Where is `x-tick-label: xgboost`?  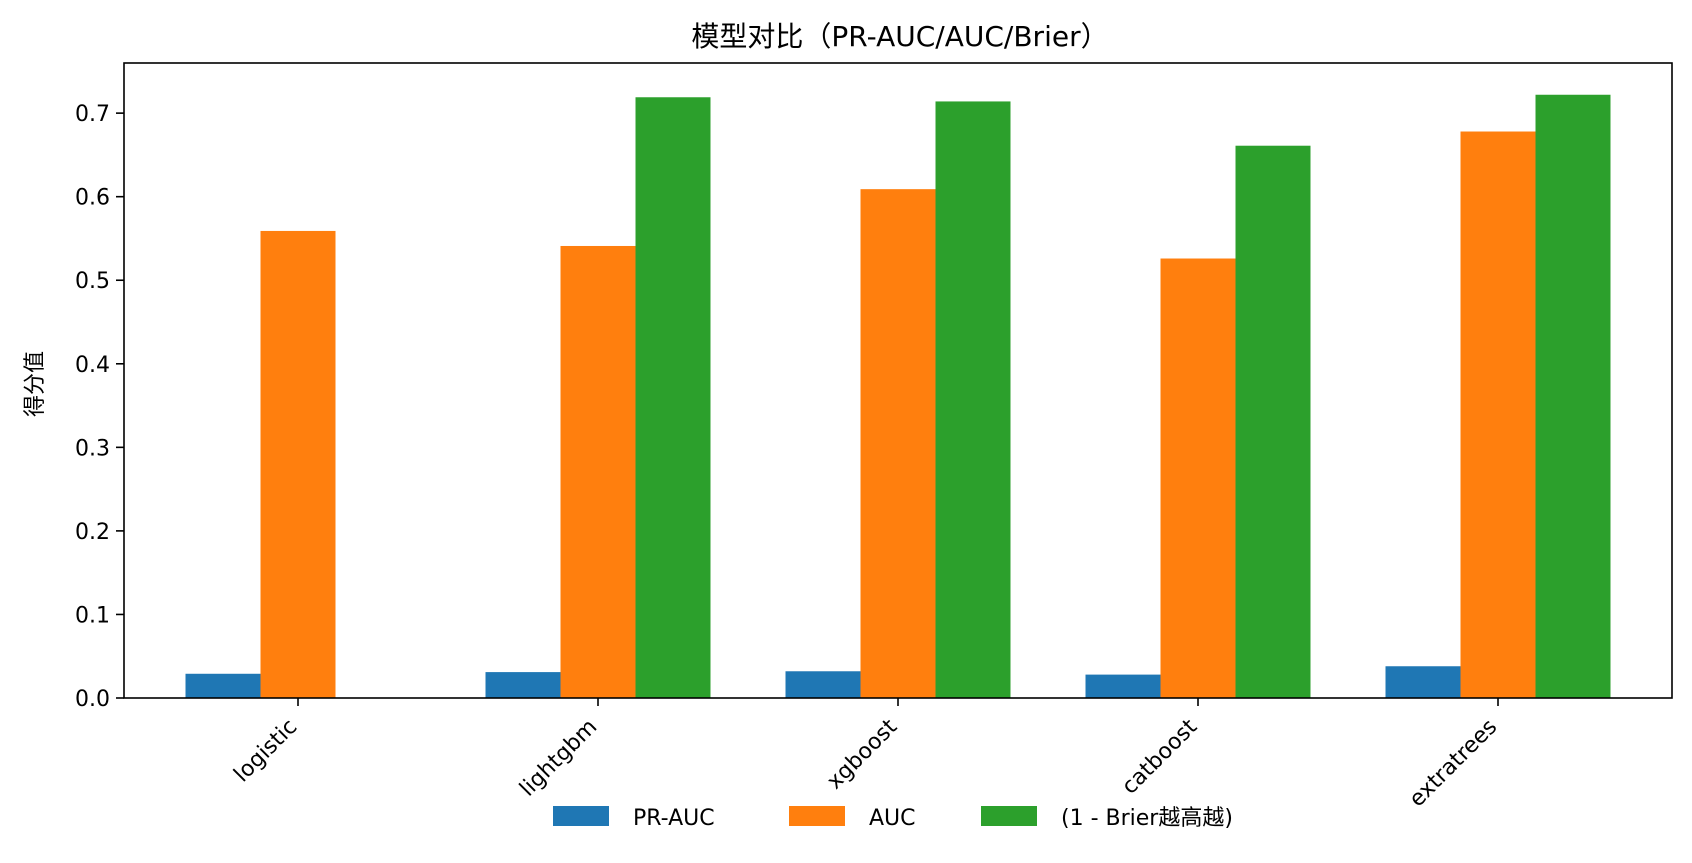 x-tick-label: xgboost is located at coordinates (862, 754).